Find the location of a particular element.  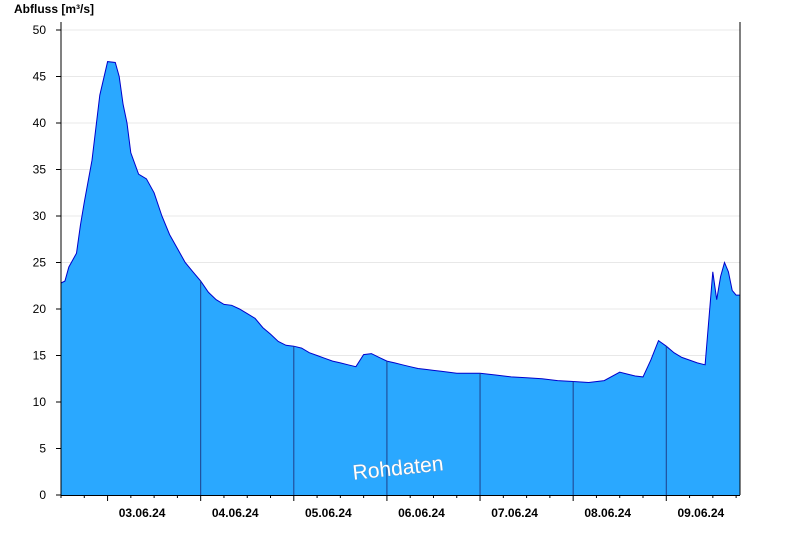

x-tick-label: 09.06.24 is located at coordinates (700, 513).